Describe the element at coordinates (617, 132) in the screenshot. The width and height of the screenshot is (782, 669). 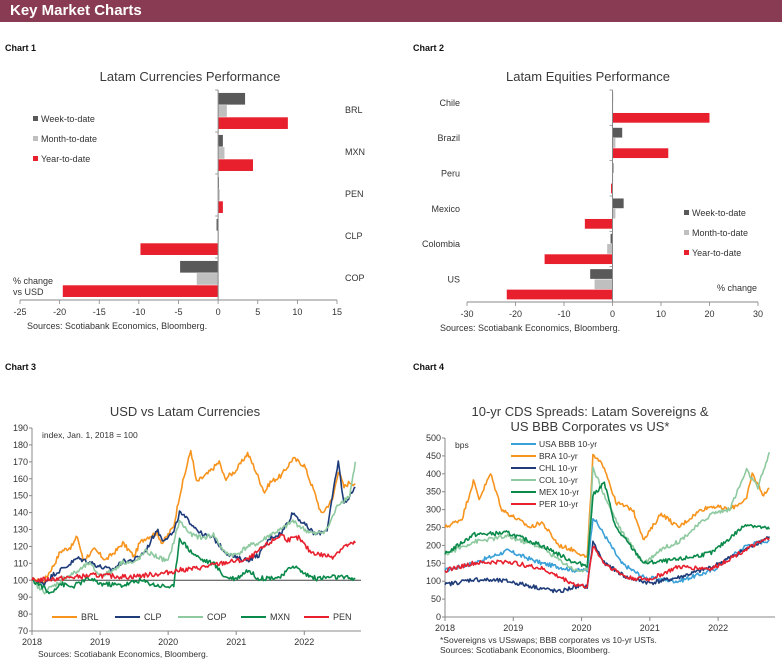
I see `bar-Brazil-week-to-date` at that location.